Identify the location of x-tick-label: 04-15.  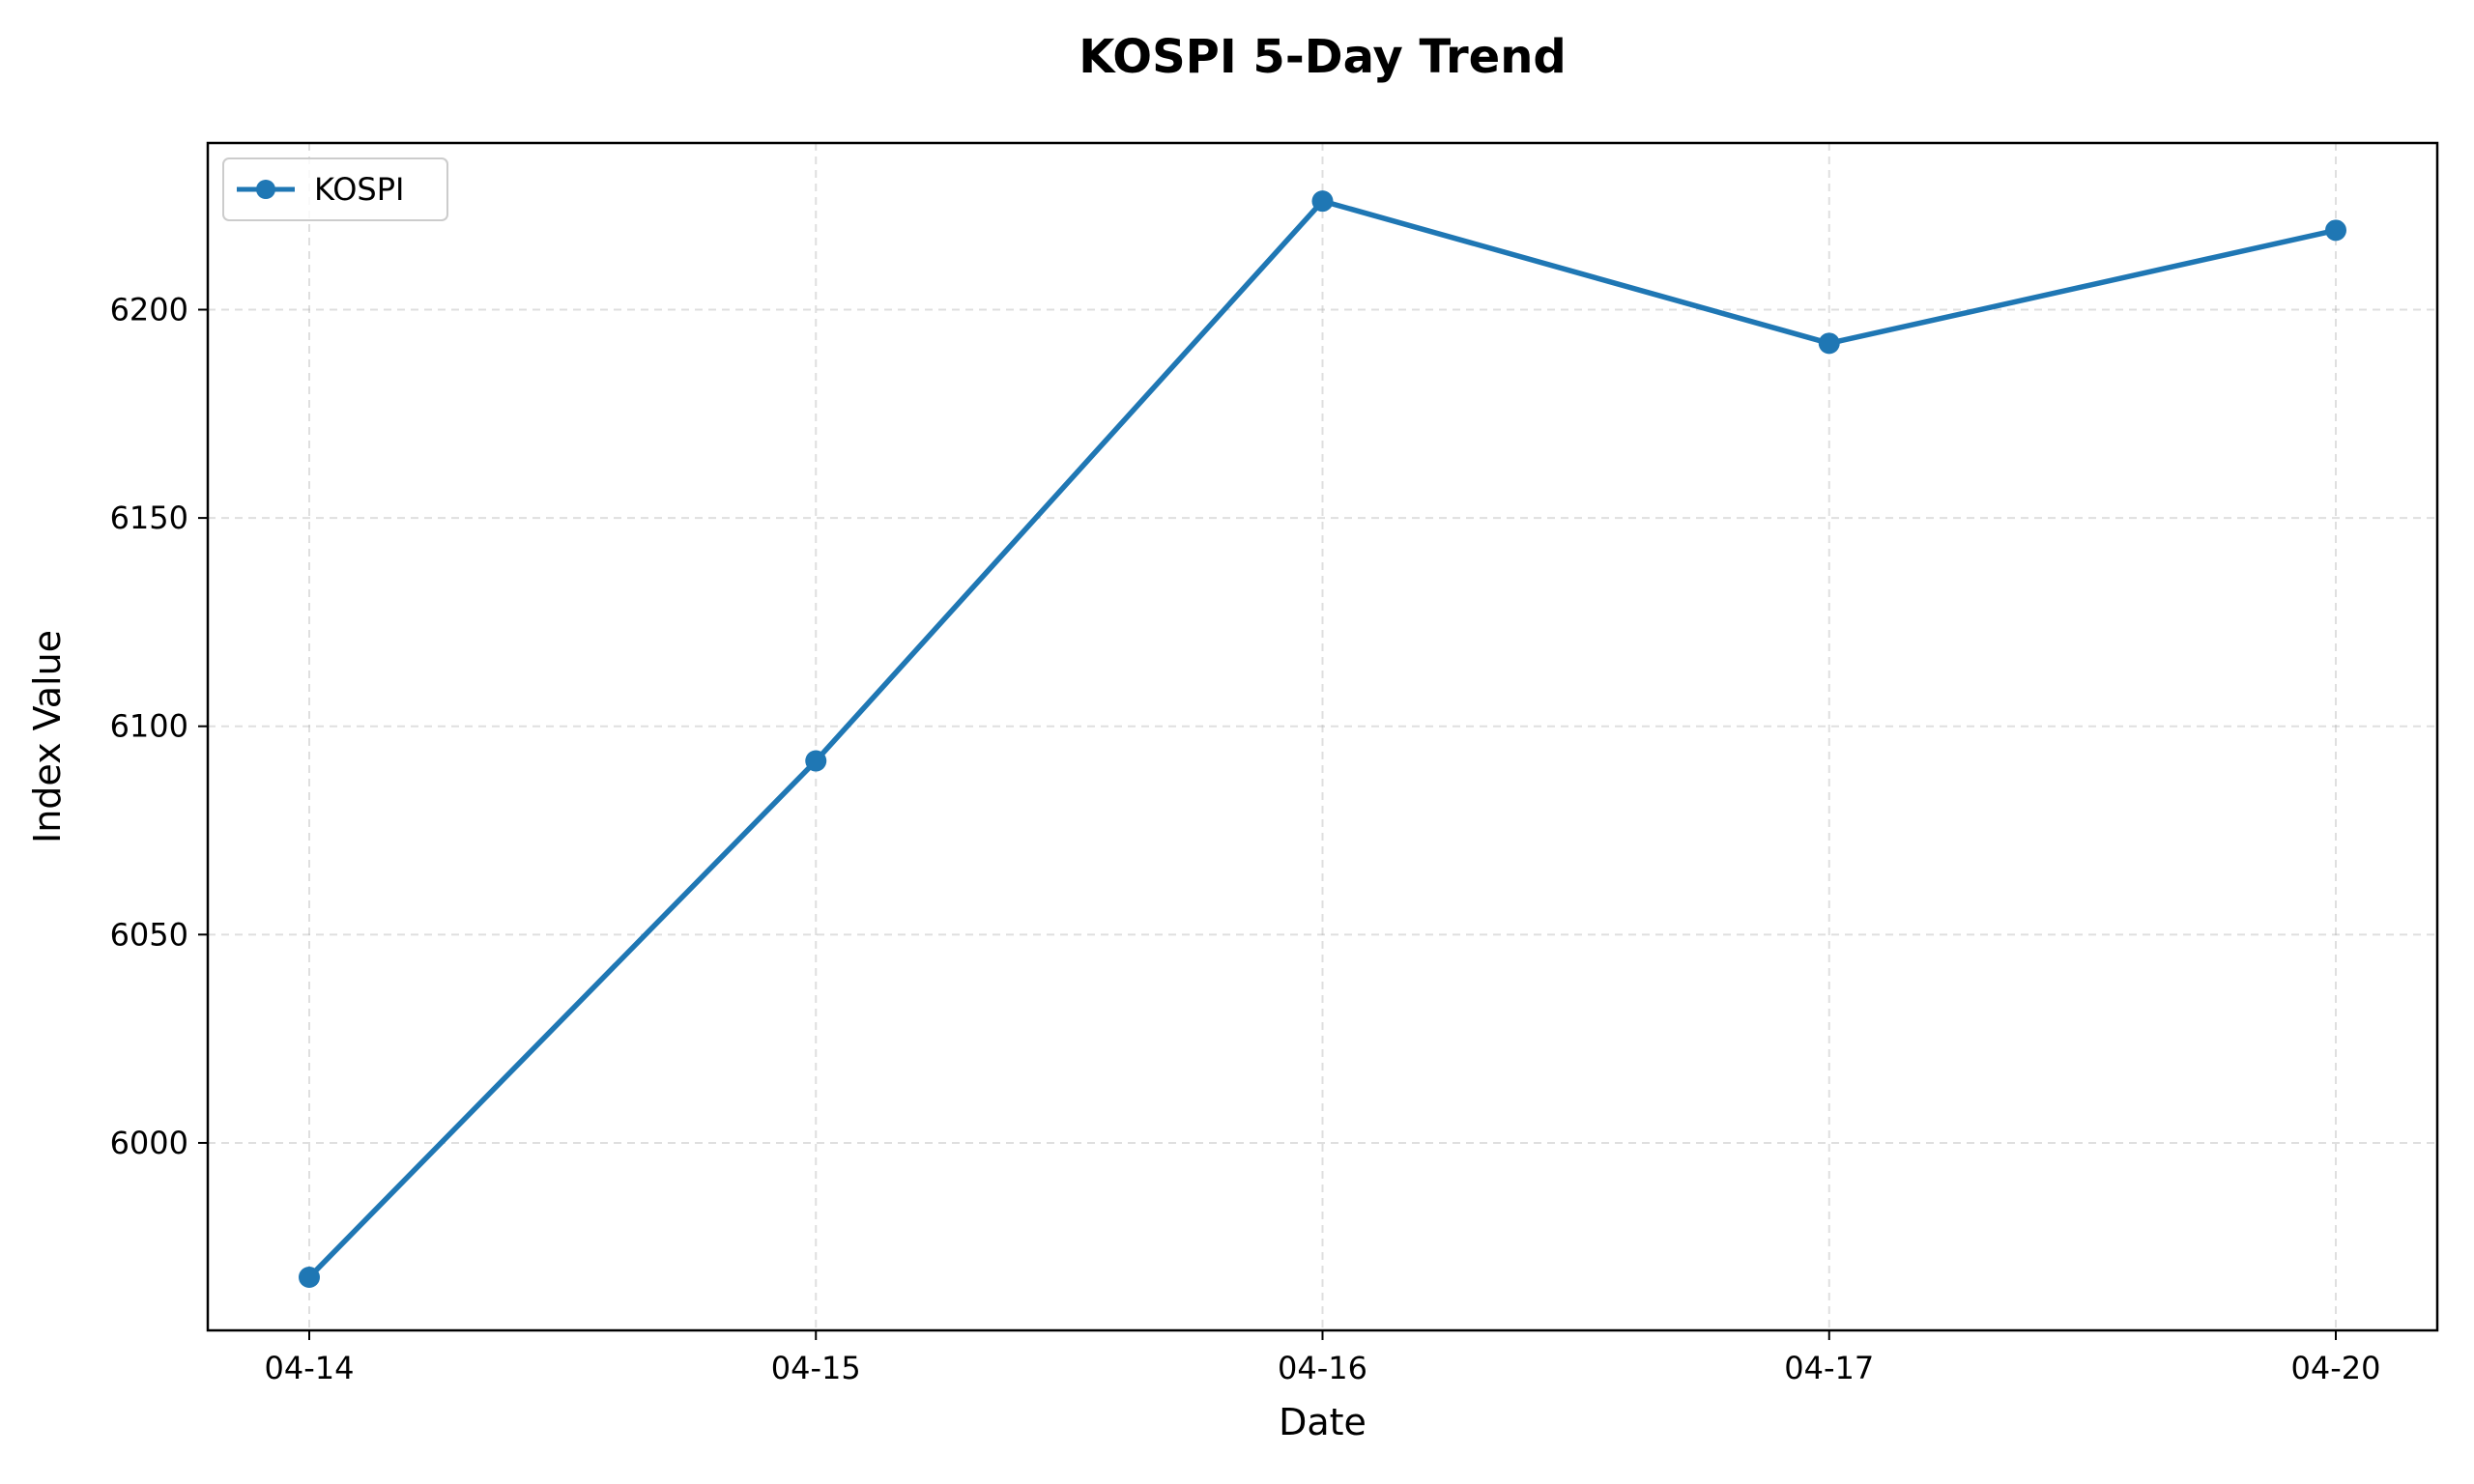
(816, 1368).